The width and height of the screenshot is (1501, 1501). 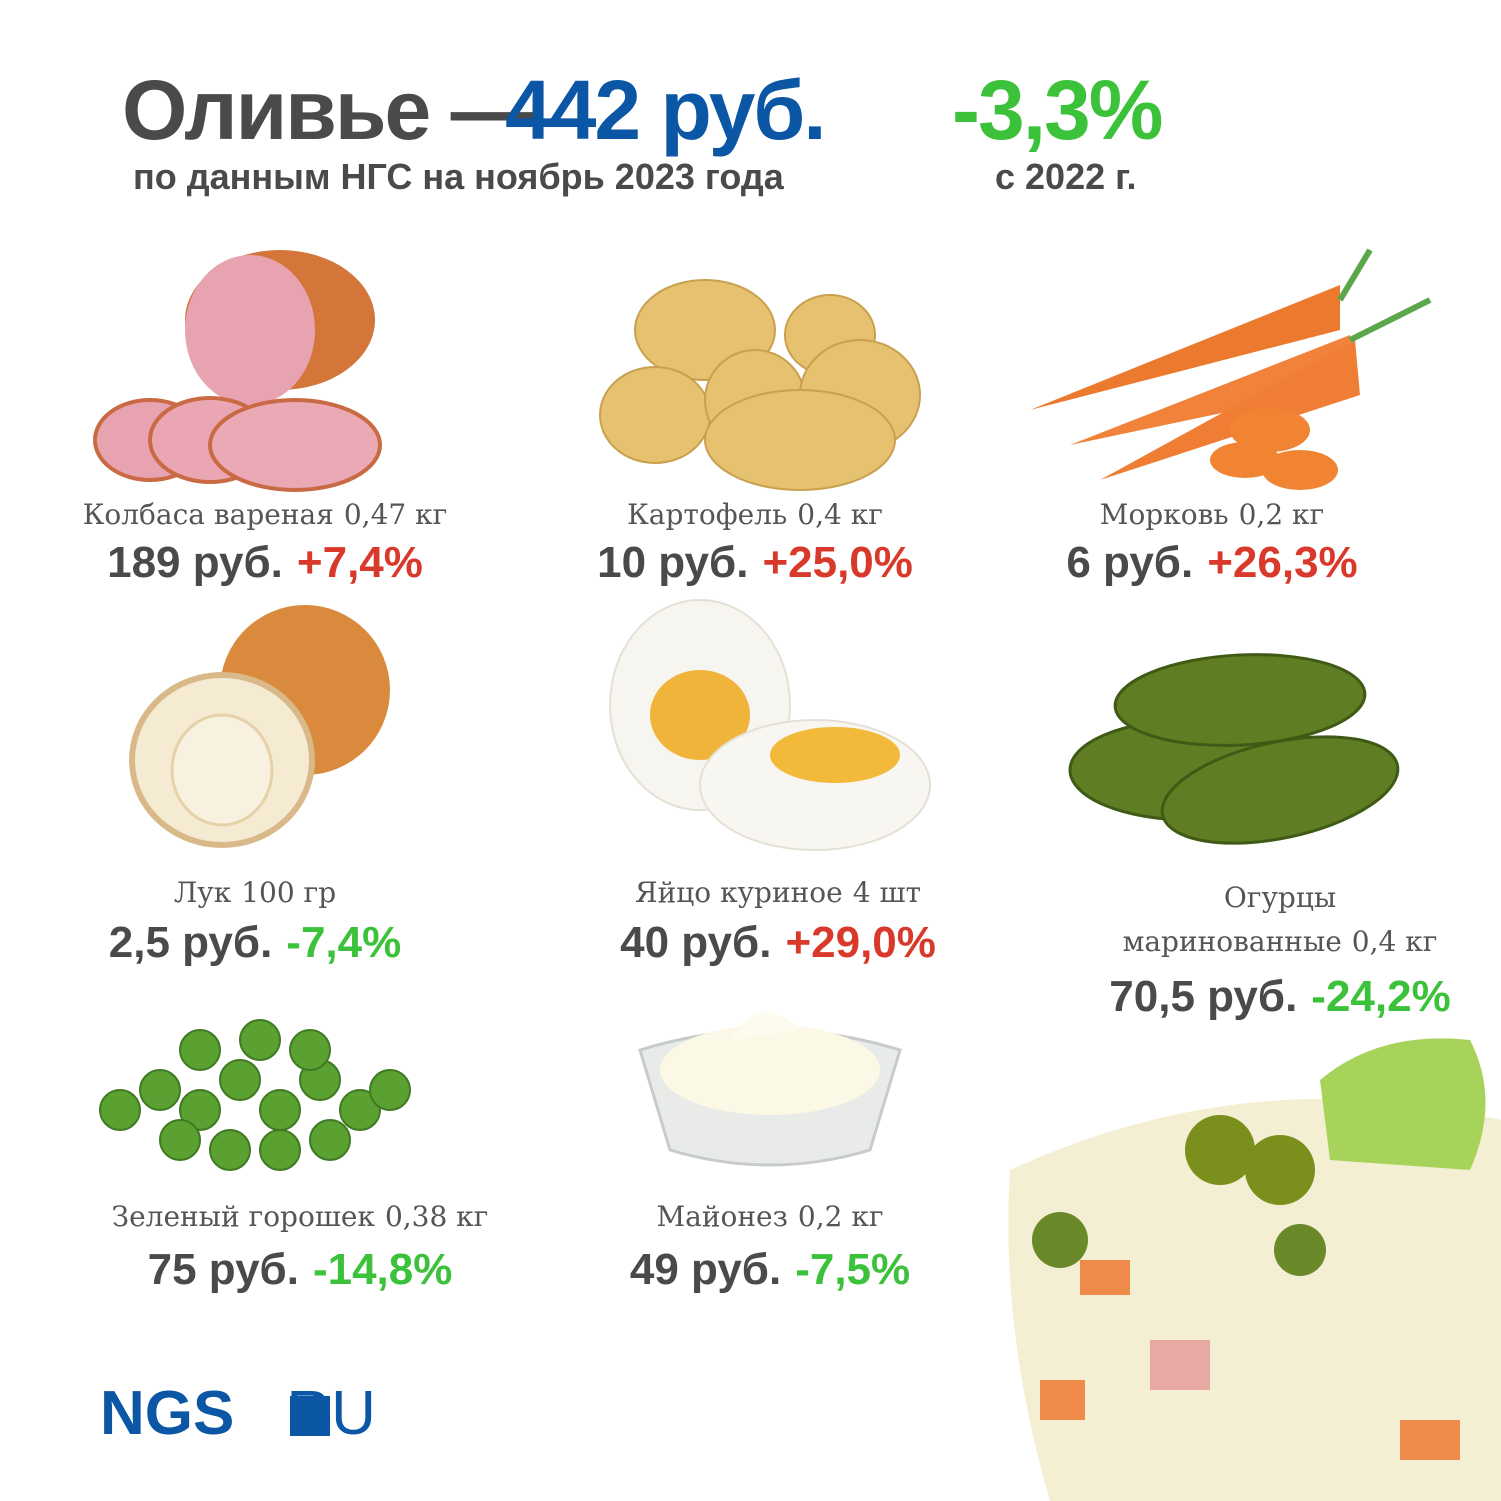 I want to click on item-name: Огурцы маринованные, so click(x=1232, y=919).